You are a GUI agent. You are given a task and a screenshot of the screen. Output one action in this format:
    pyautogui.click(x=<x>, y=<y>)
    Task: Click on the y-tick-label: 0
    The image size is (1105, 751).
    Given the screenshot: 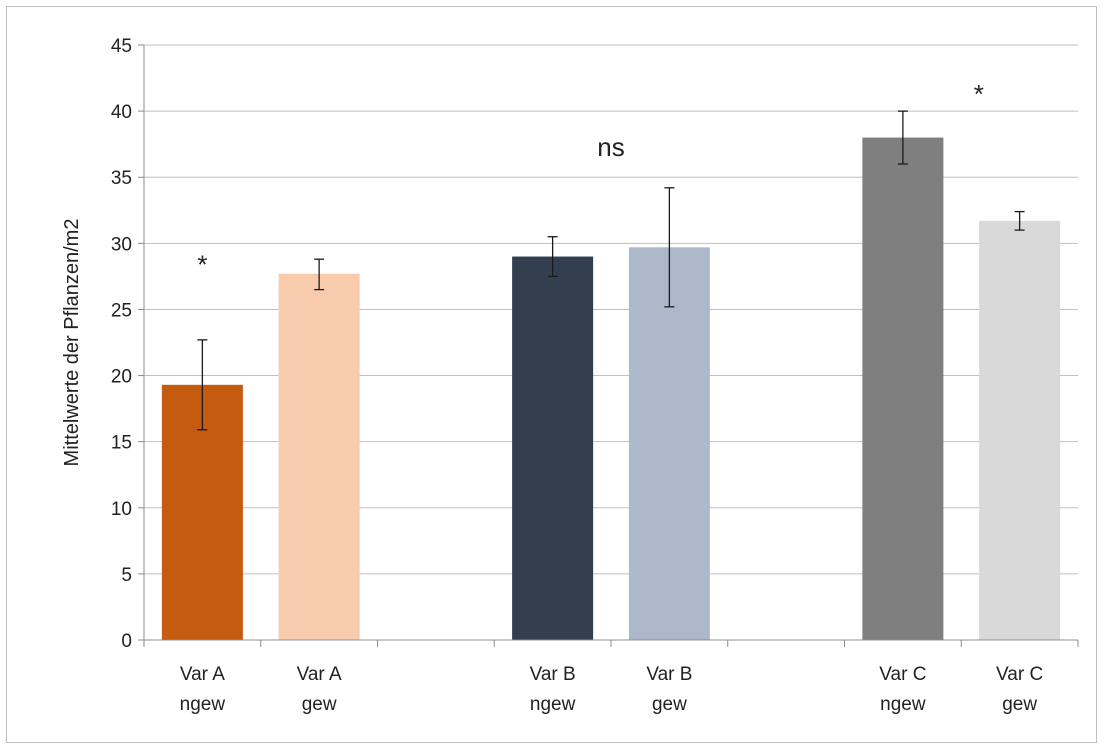 What is the action you would take?
    pyautogui.click(x=126, y=641)
    